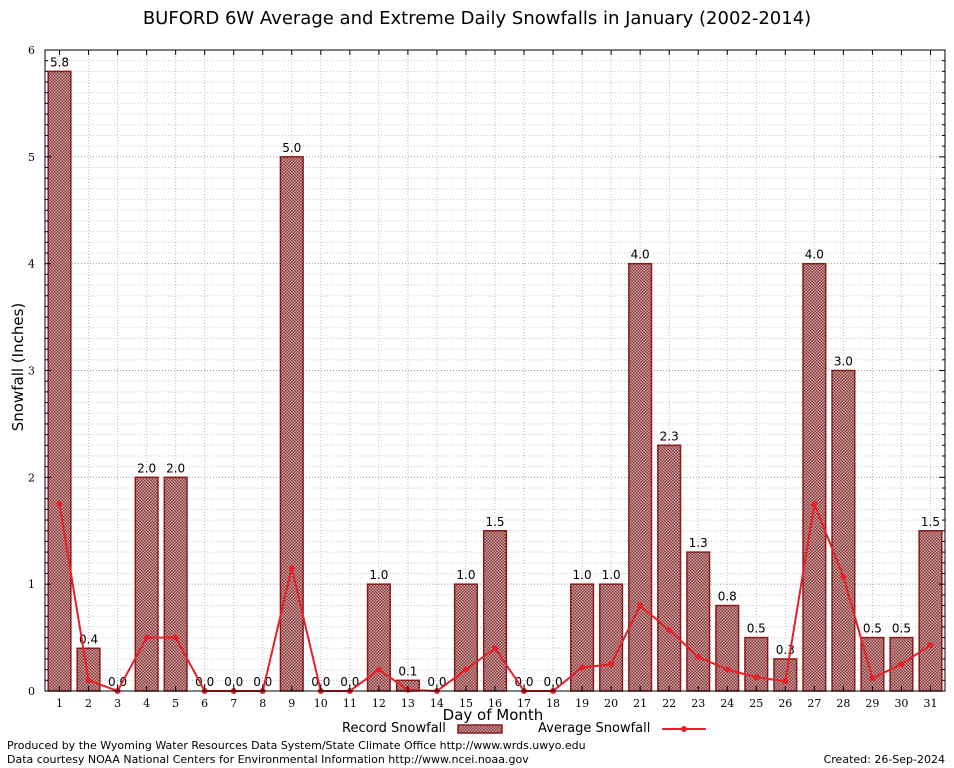 The width and height of the screenshot is (954, 768). I want to click on x-tick-label: 29, so click(872, 703).